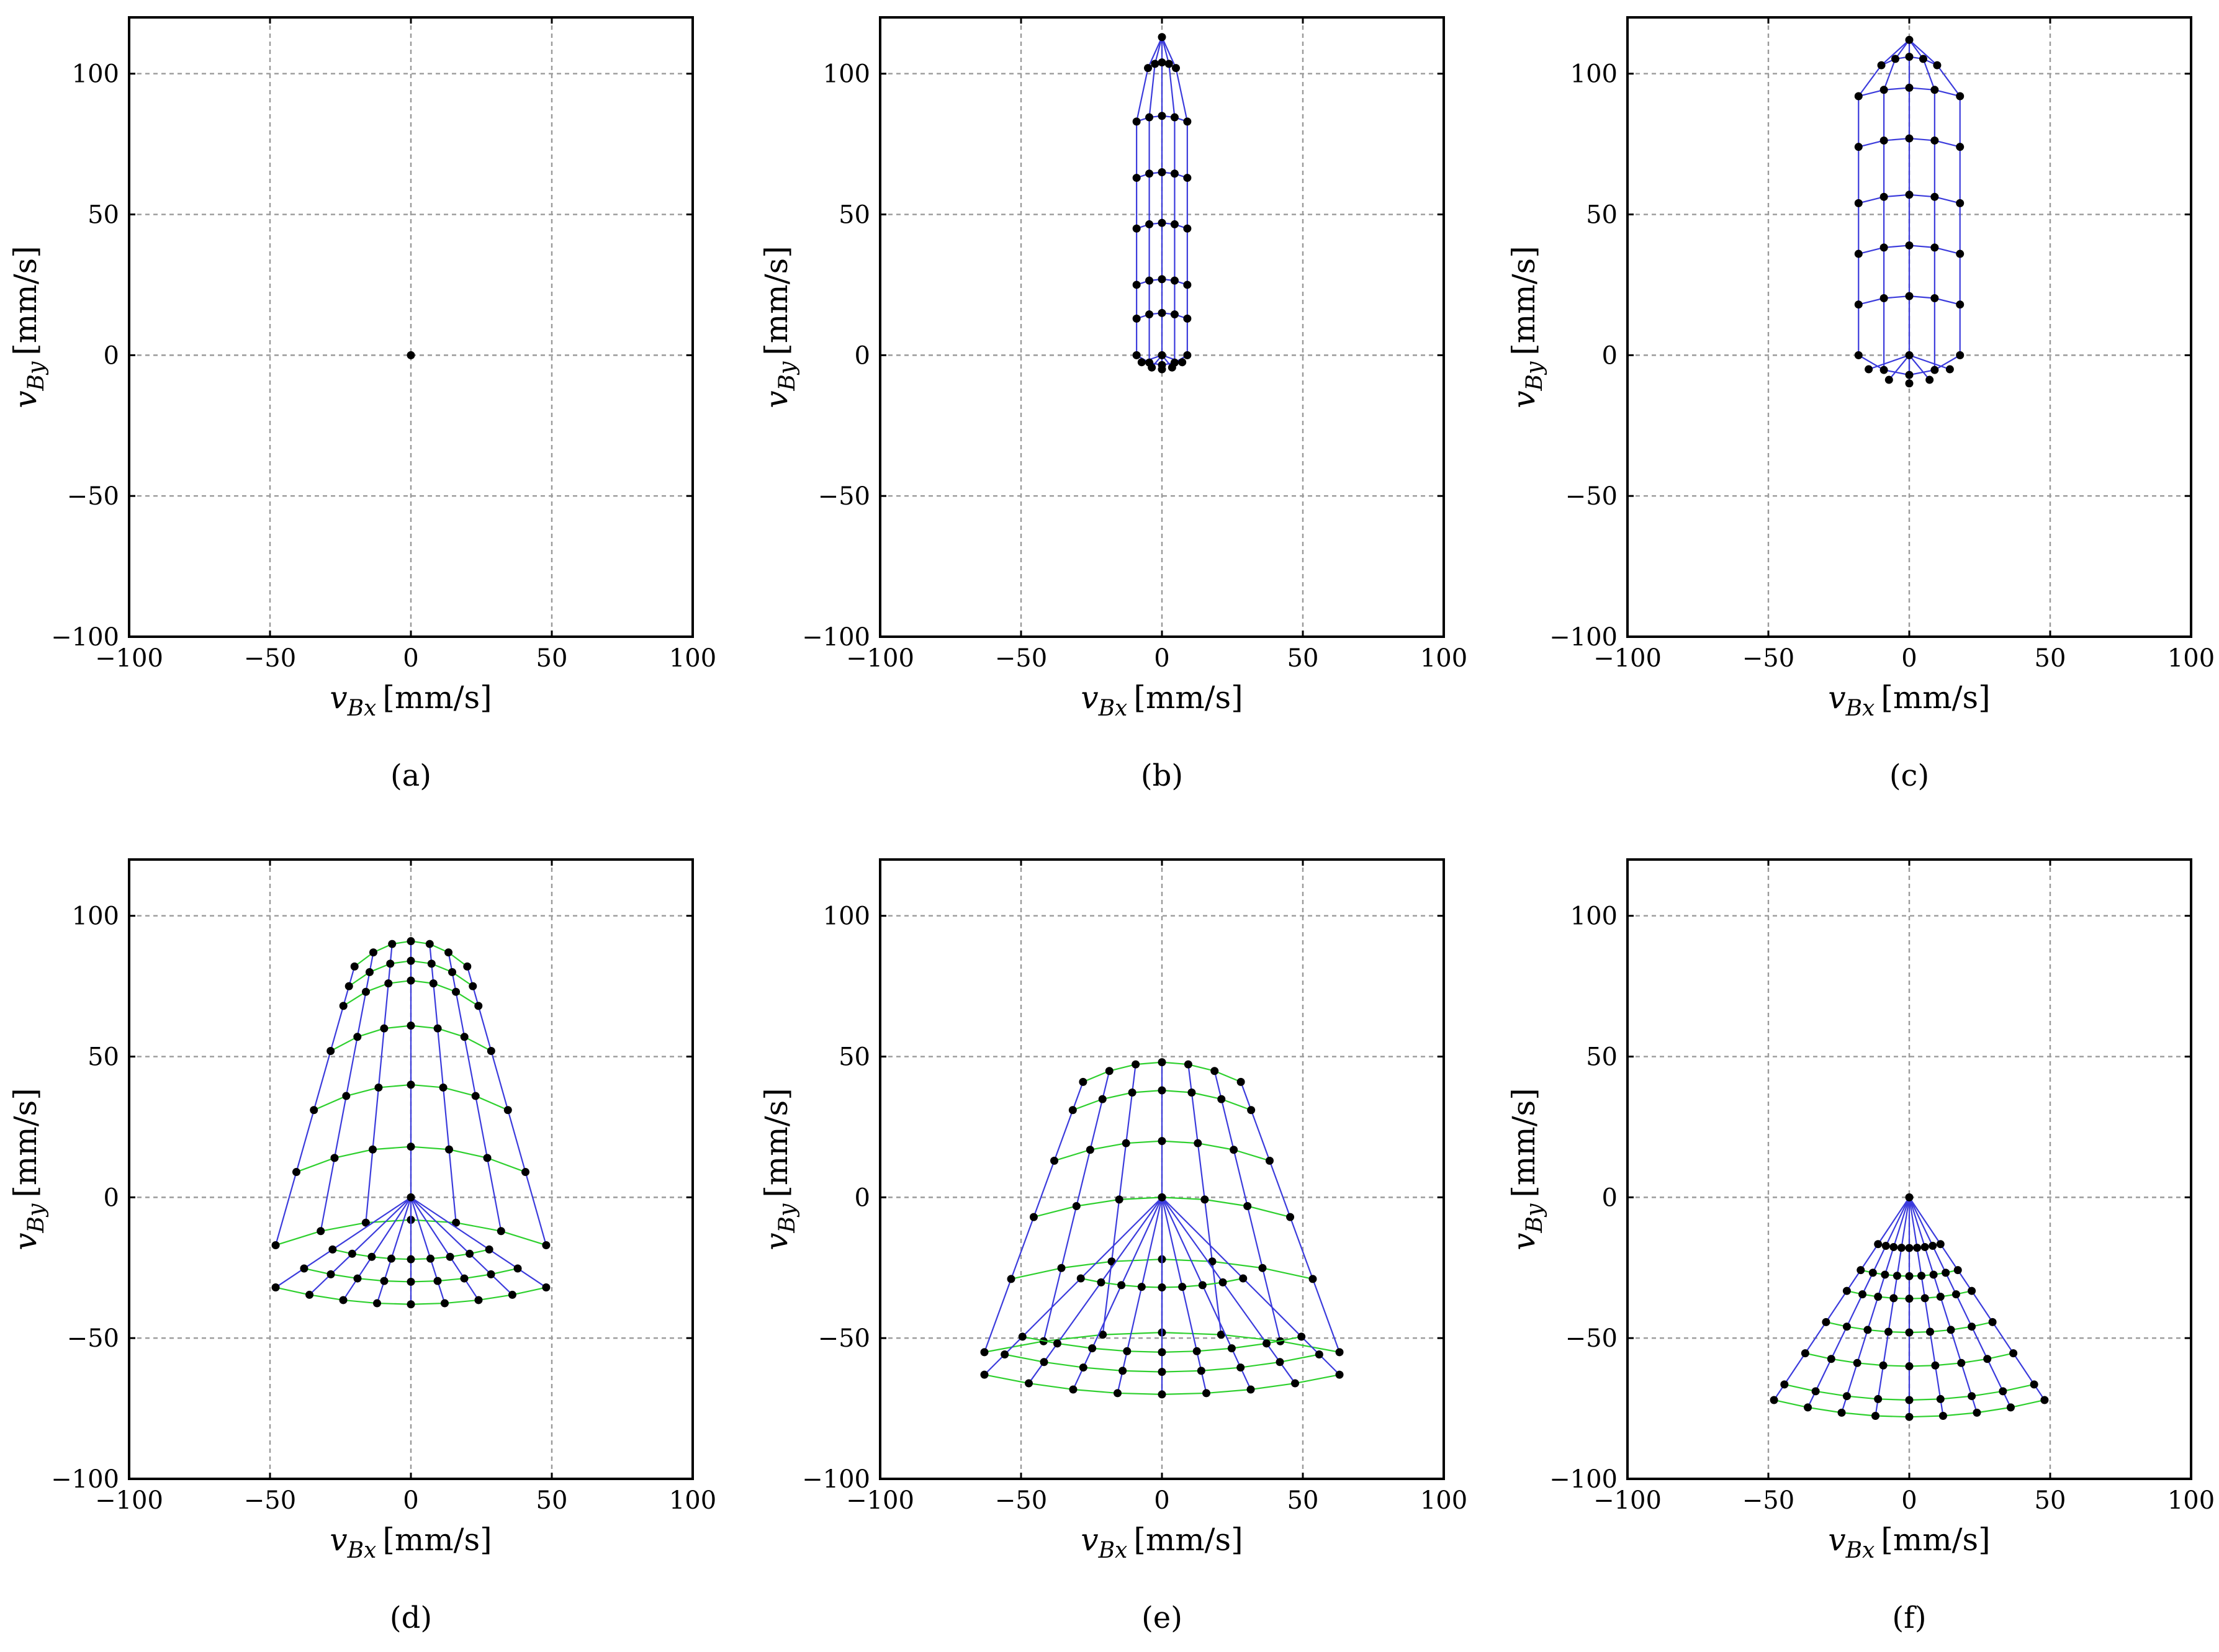 The image size is (2219, 1652). I want to click on y-tick-label: 50, so click(1602, 1057).